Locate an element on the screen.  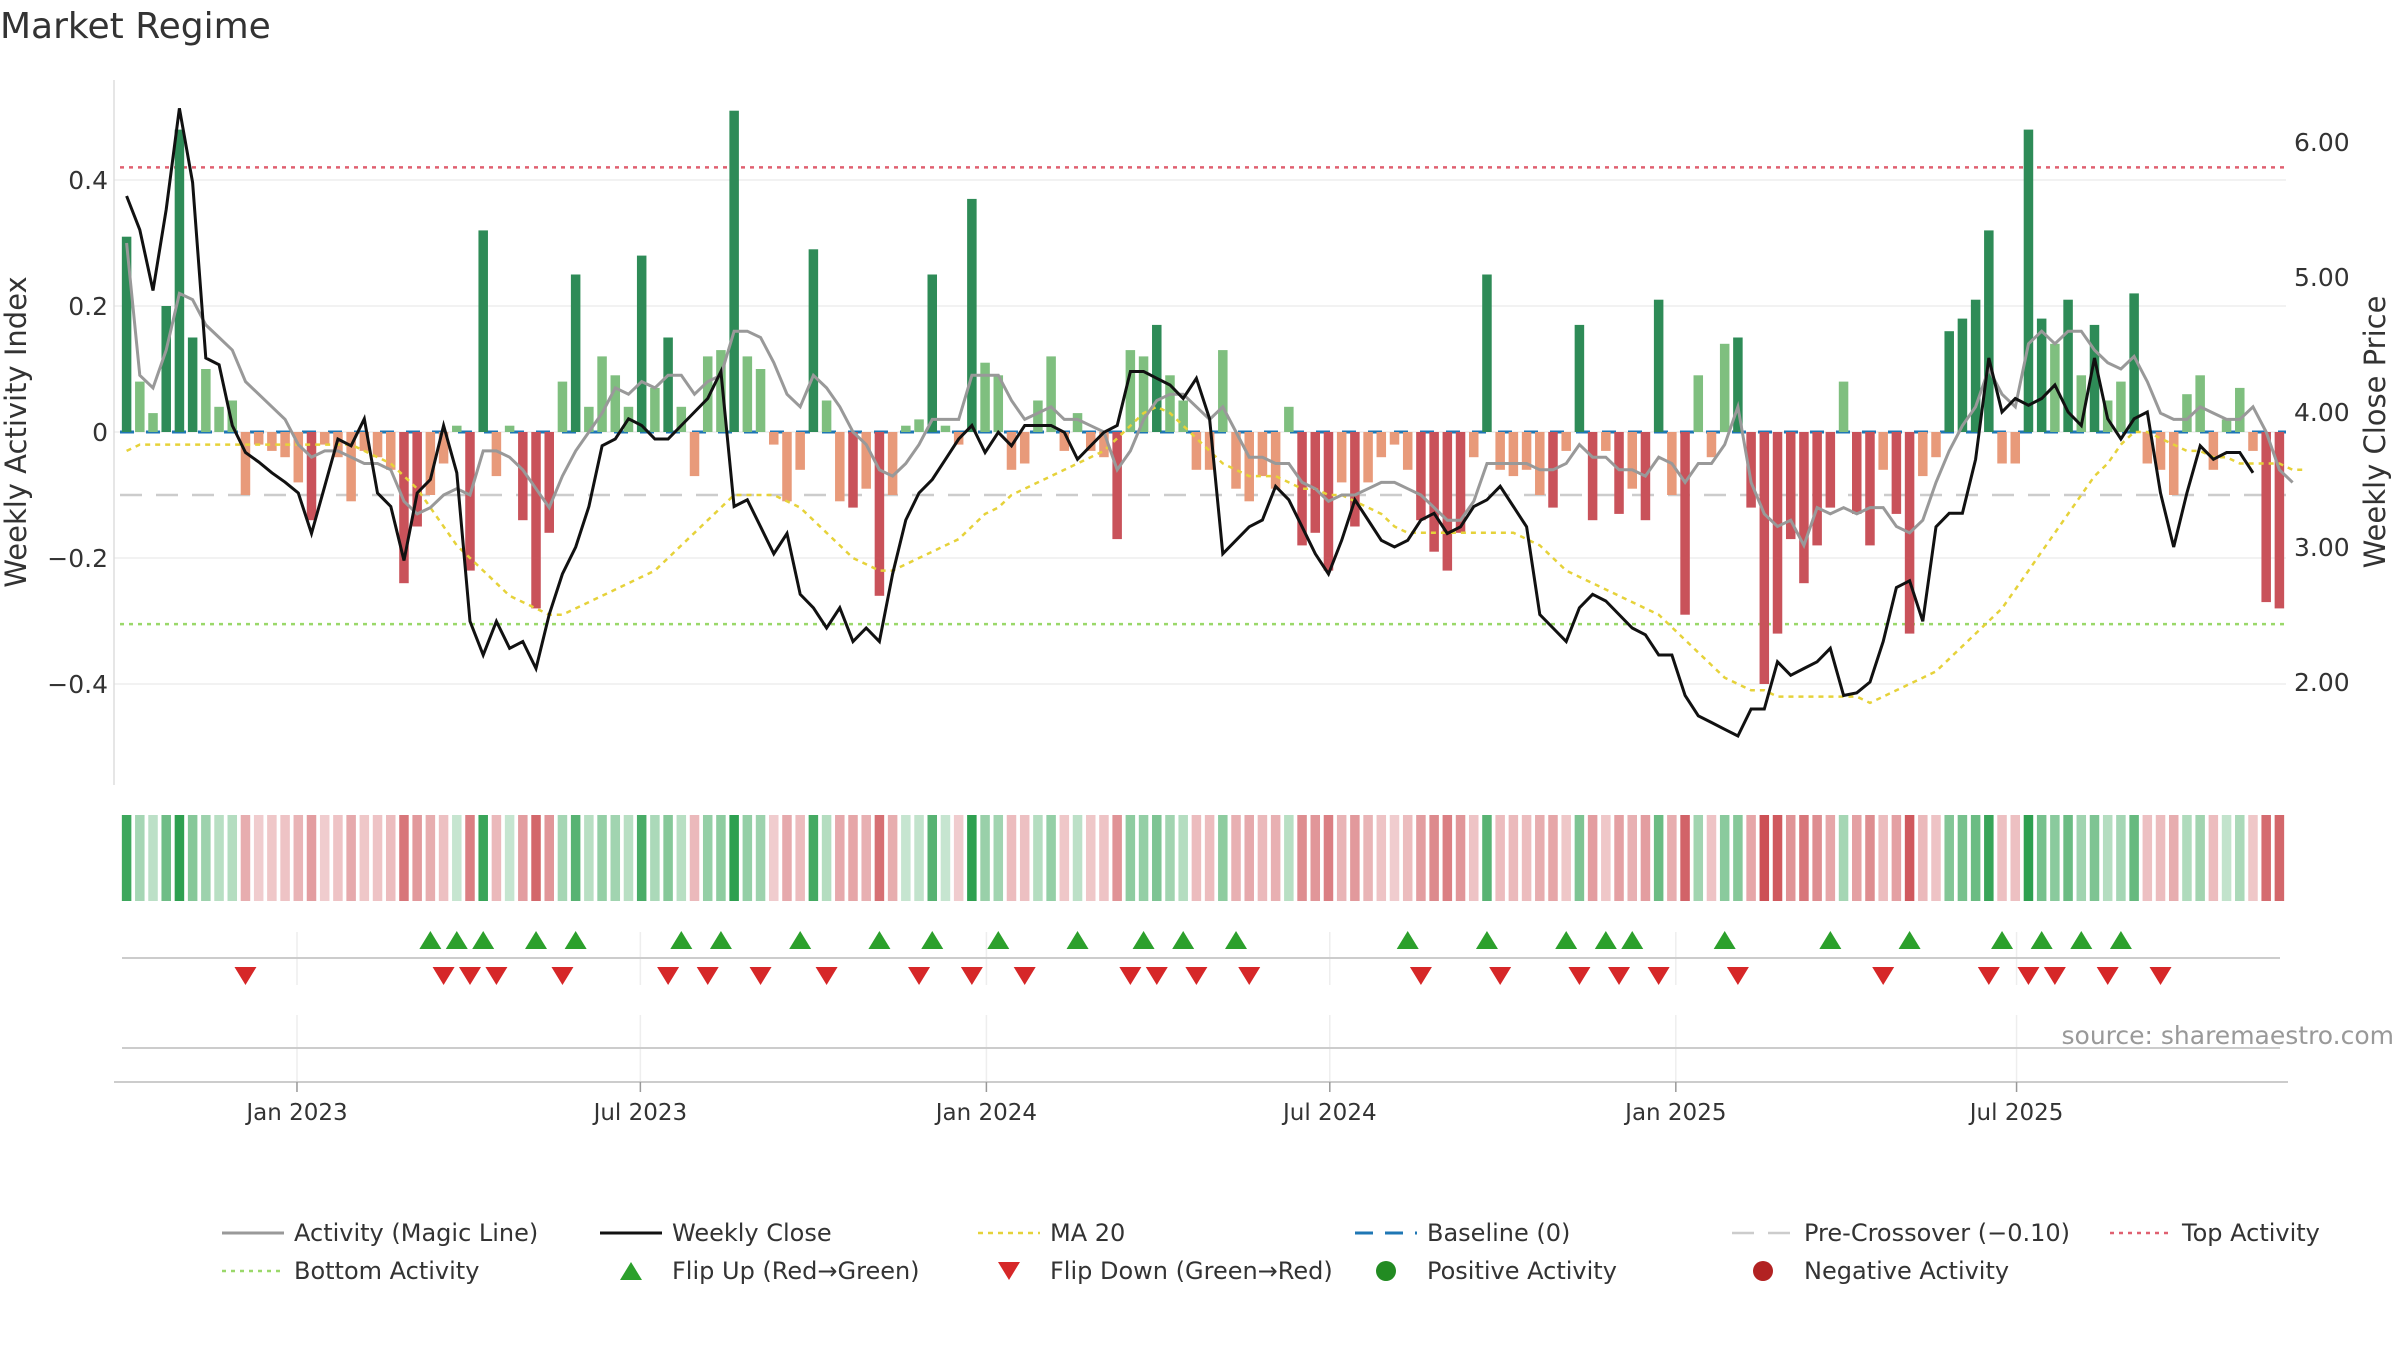
flip-markers is located at coordinates (1203, 958).